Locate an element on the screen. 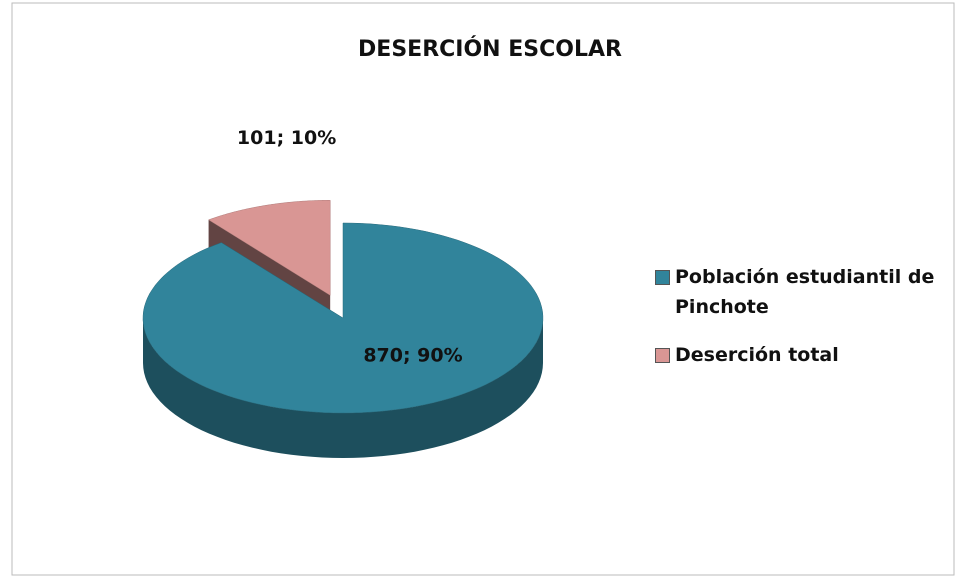  legend-label: Población estudiantil de Pinchote is located at coordinates (805, 292).